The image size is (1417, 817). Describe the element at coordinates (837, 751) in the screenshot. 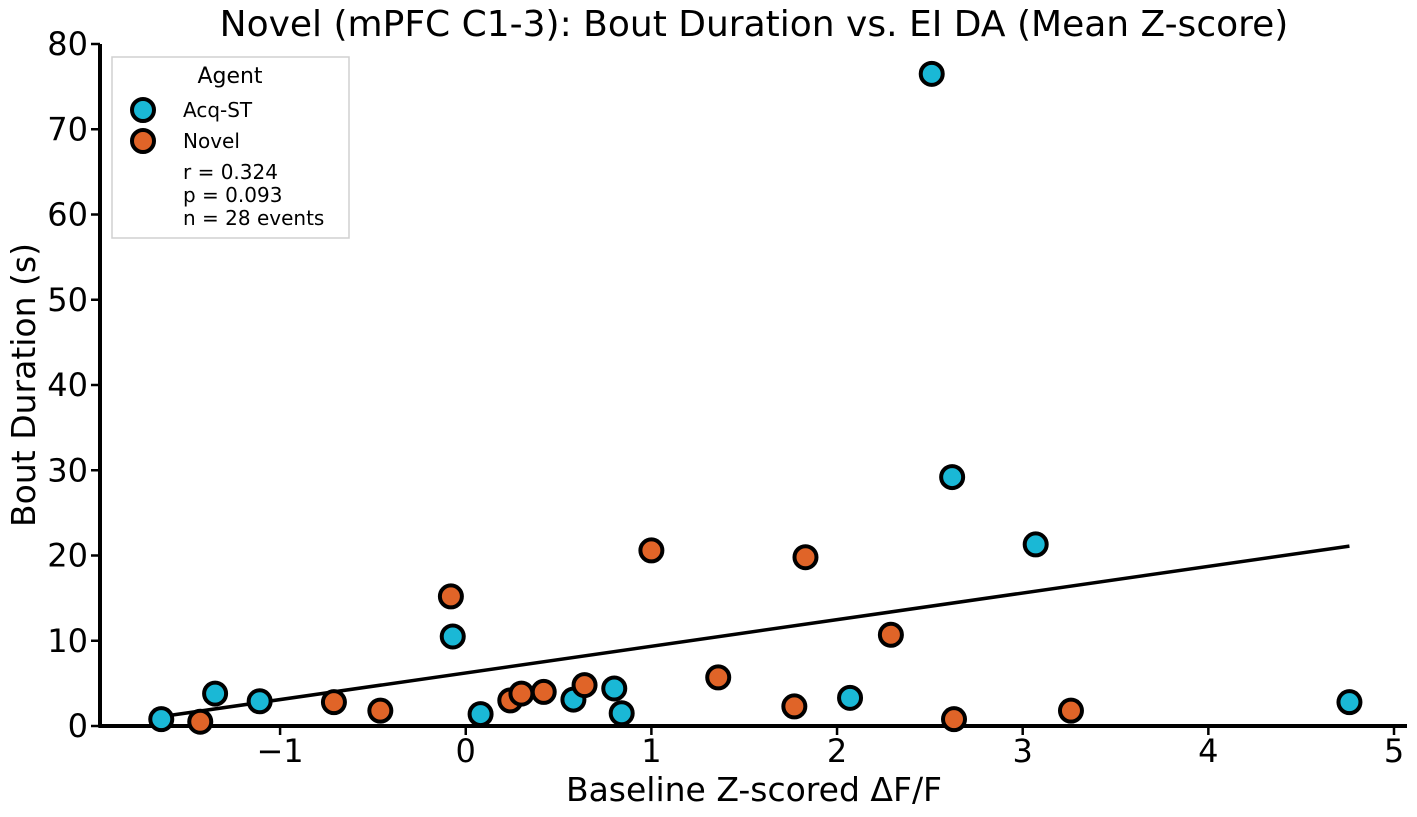

I see `x-tick-label: 2` at that location.